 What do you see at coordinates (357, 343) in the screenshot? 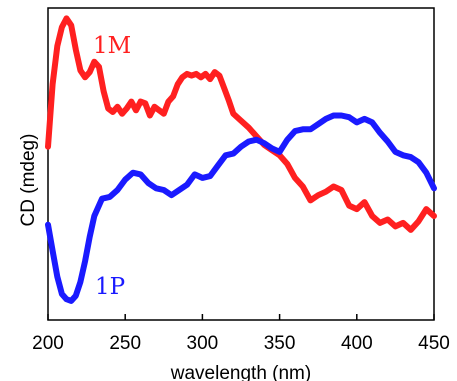
I see `x-tick-label-400: 400` at bounding box center [357, 343].